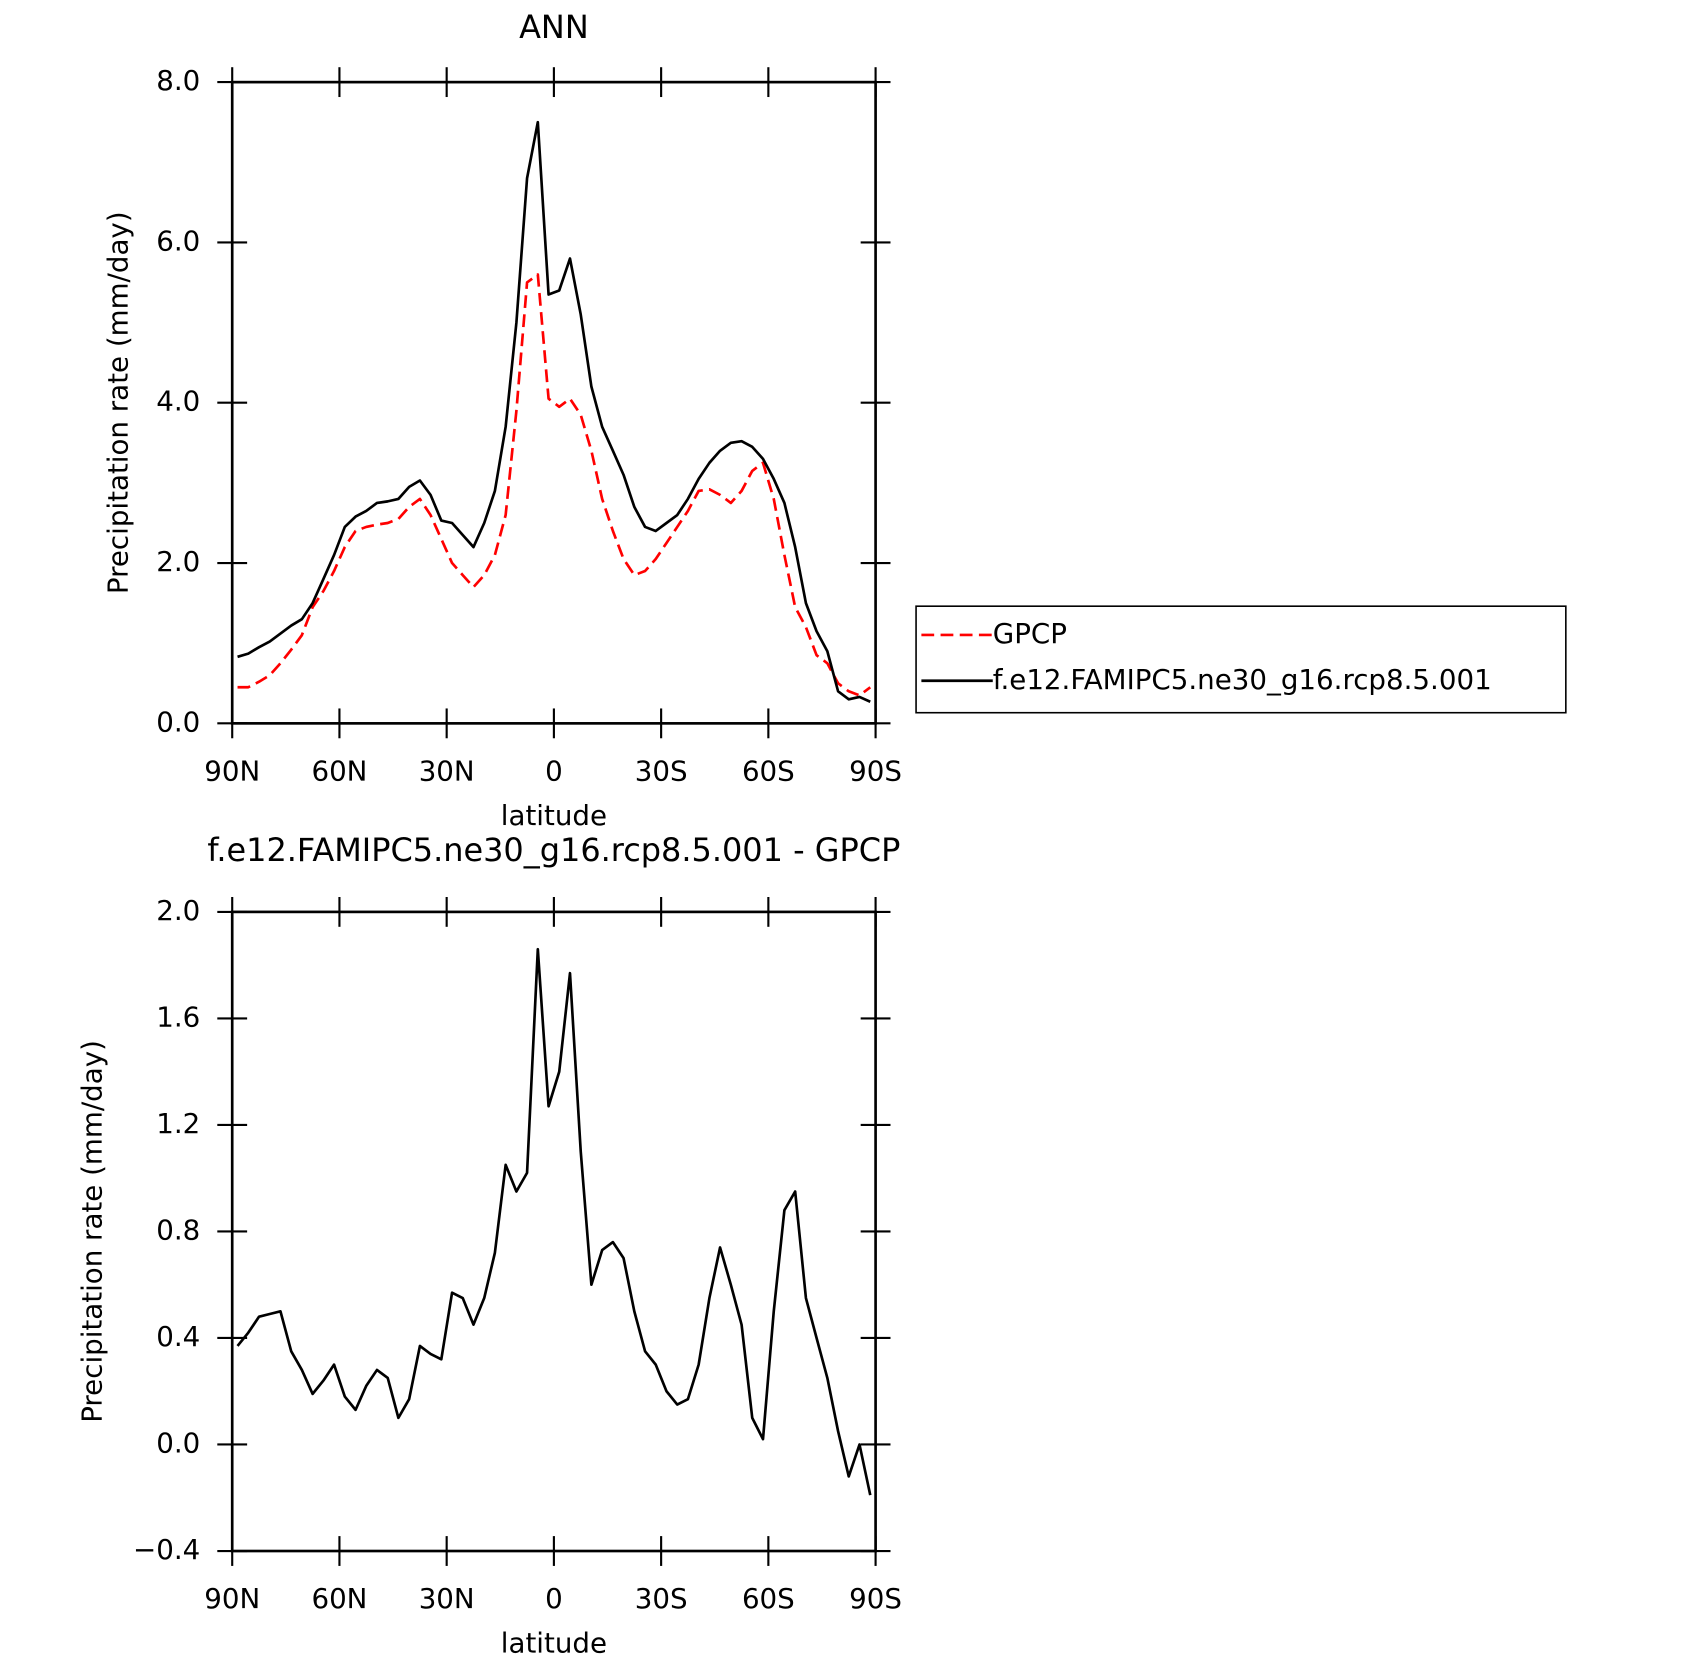 The height and width of the screenshot is (1680, 1683). I want to click on y-tick-label: 4.0, so click(178, 401).